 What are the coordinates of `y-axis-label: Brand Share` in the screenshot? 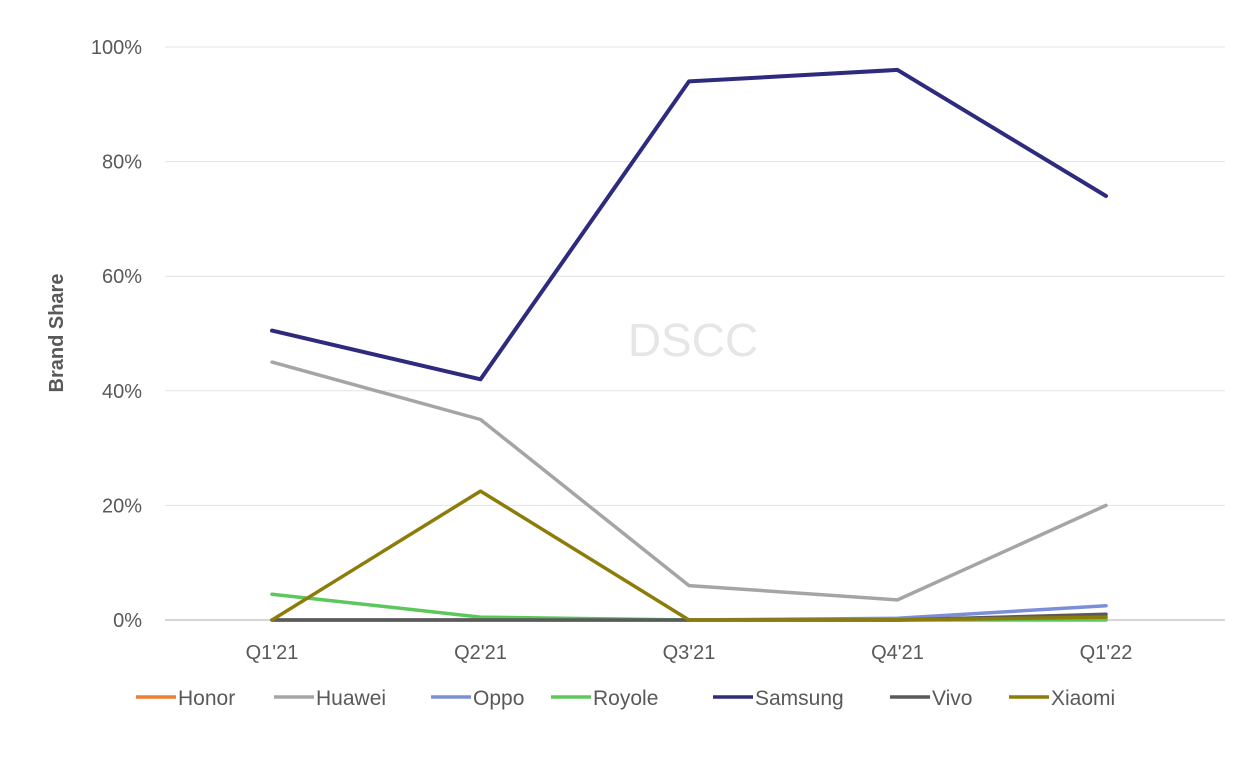 It's located at (57, 333).